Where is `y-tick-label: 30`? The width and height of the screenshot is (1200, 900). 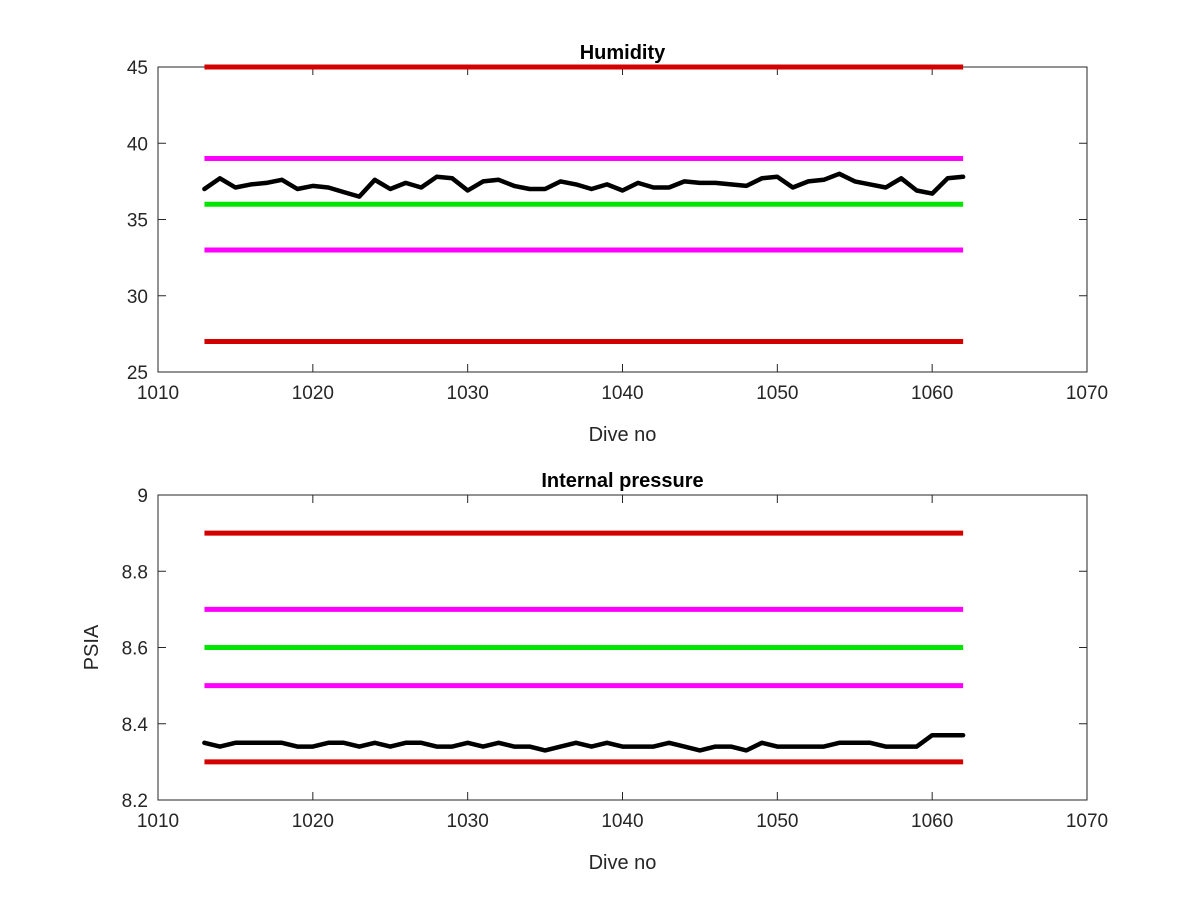
y-tick-label: 30 is located at coordinates (137, 297).